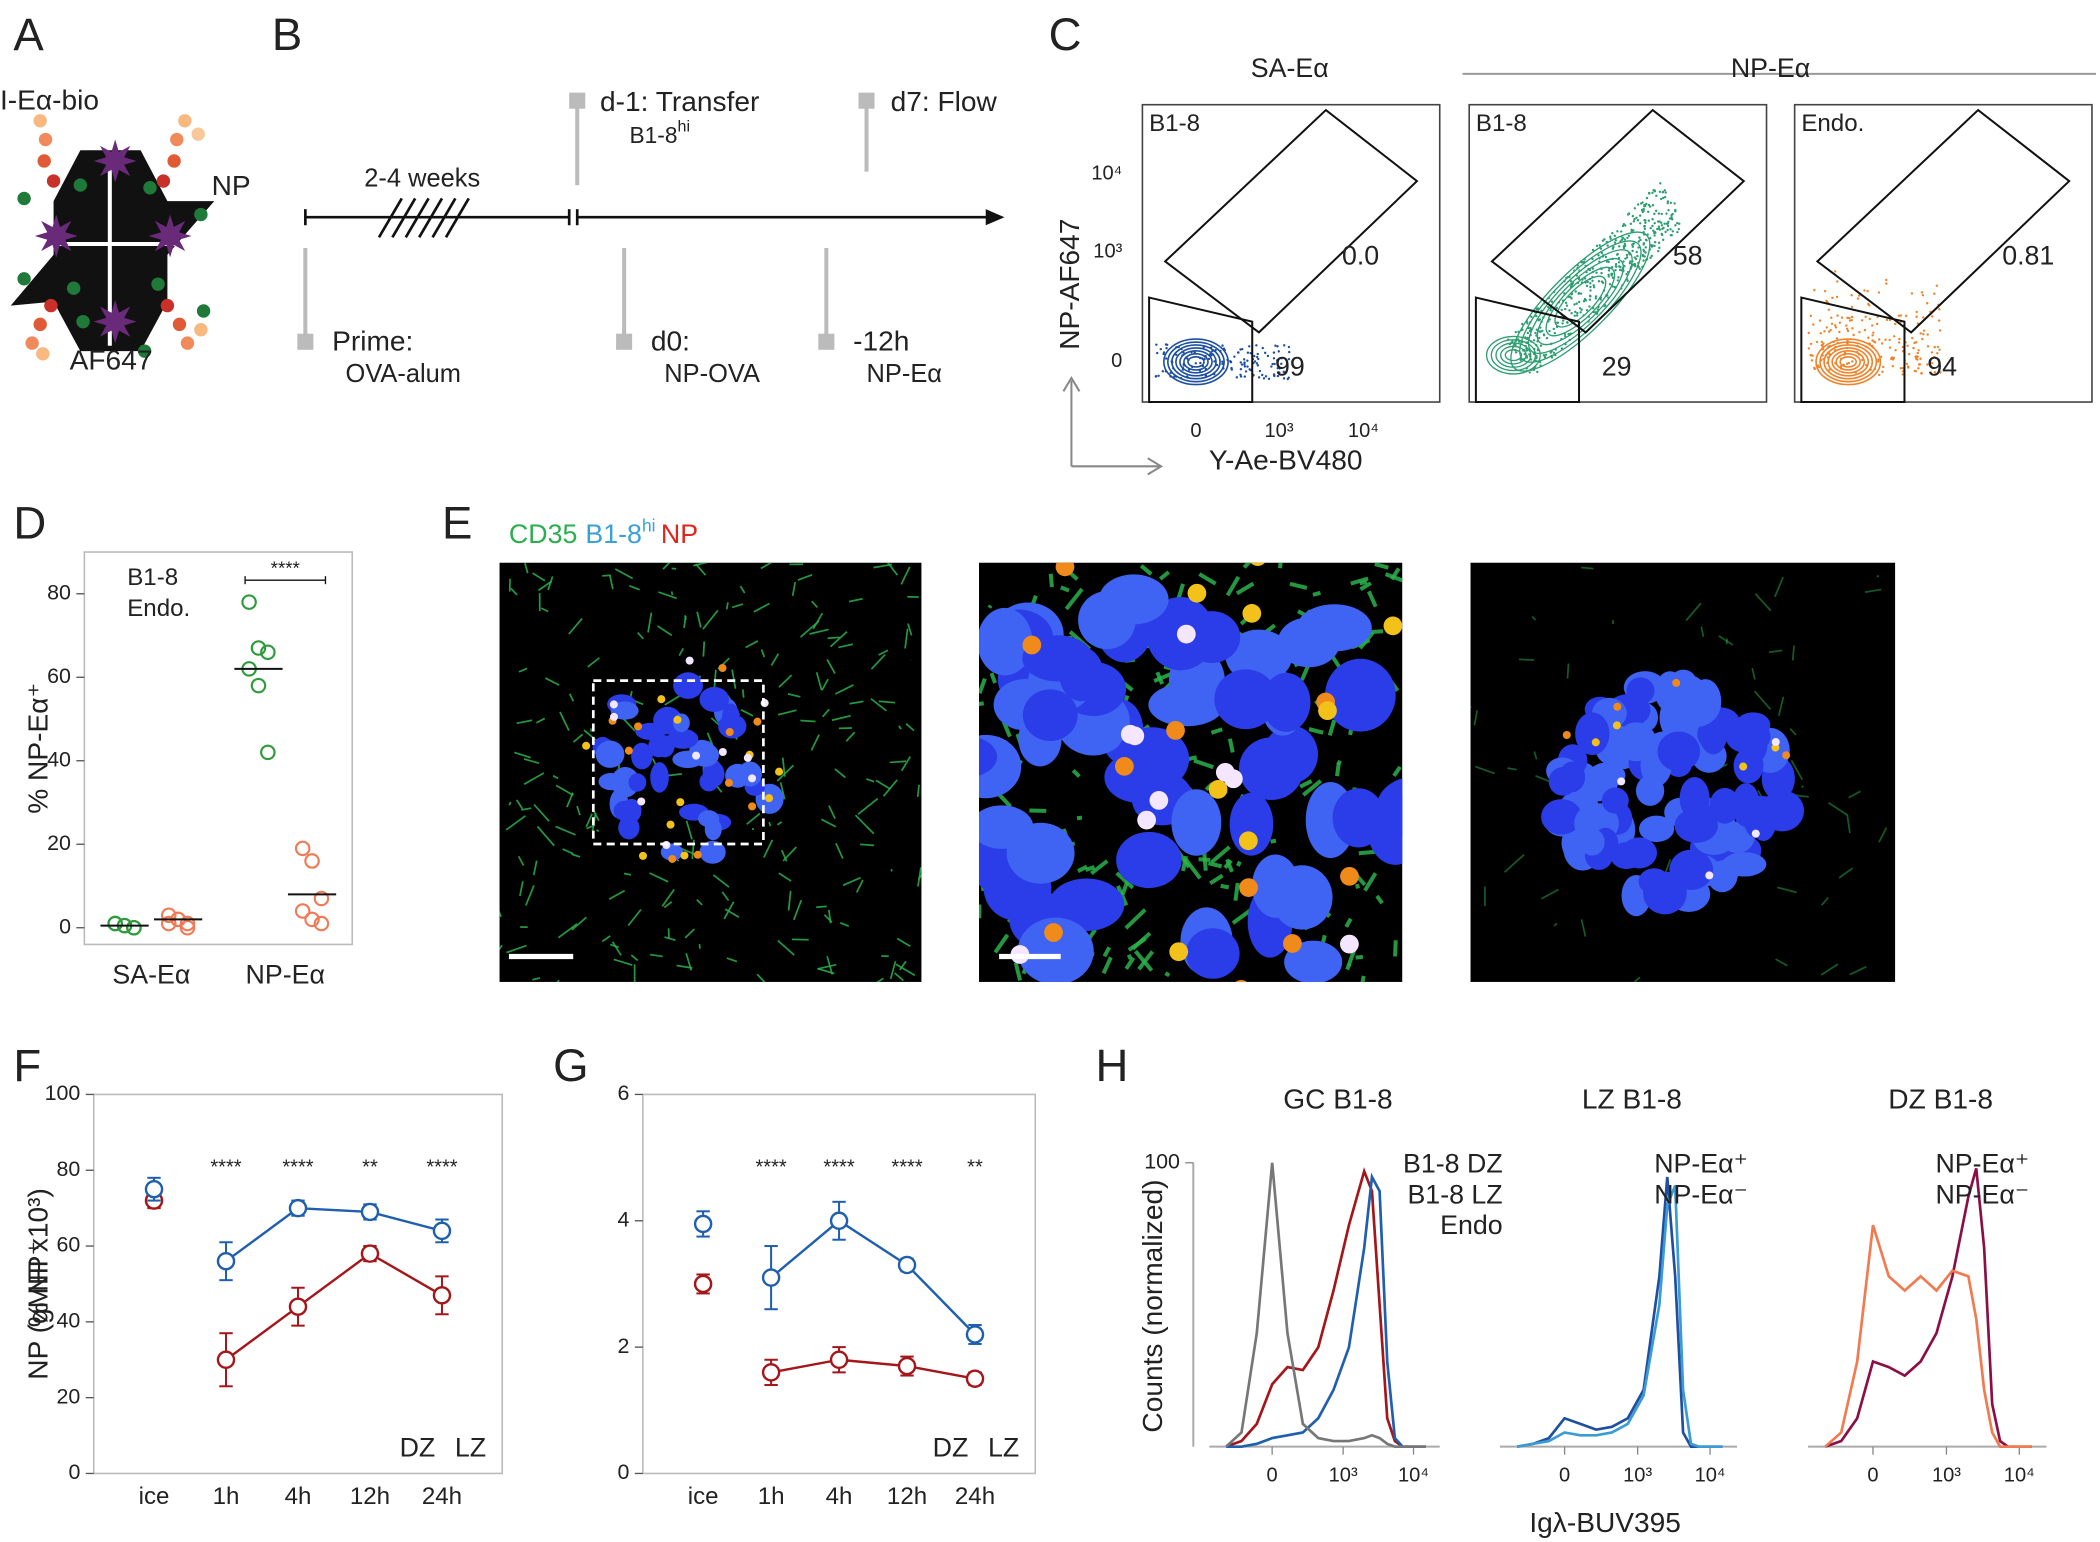 Image resolution: width=2100 pixels, height=1542 pixels. Describe the element at coordinates (285, 567) in the screenshot. I see `significance: ****` at that location.